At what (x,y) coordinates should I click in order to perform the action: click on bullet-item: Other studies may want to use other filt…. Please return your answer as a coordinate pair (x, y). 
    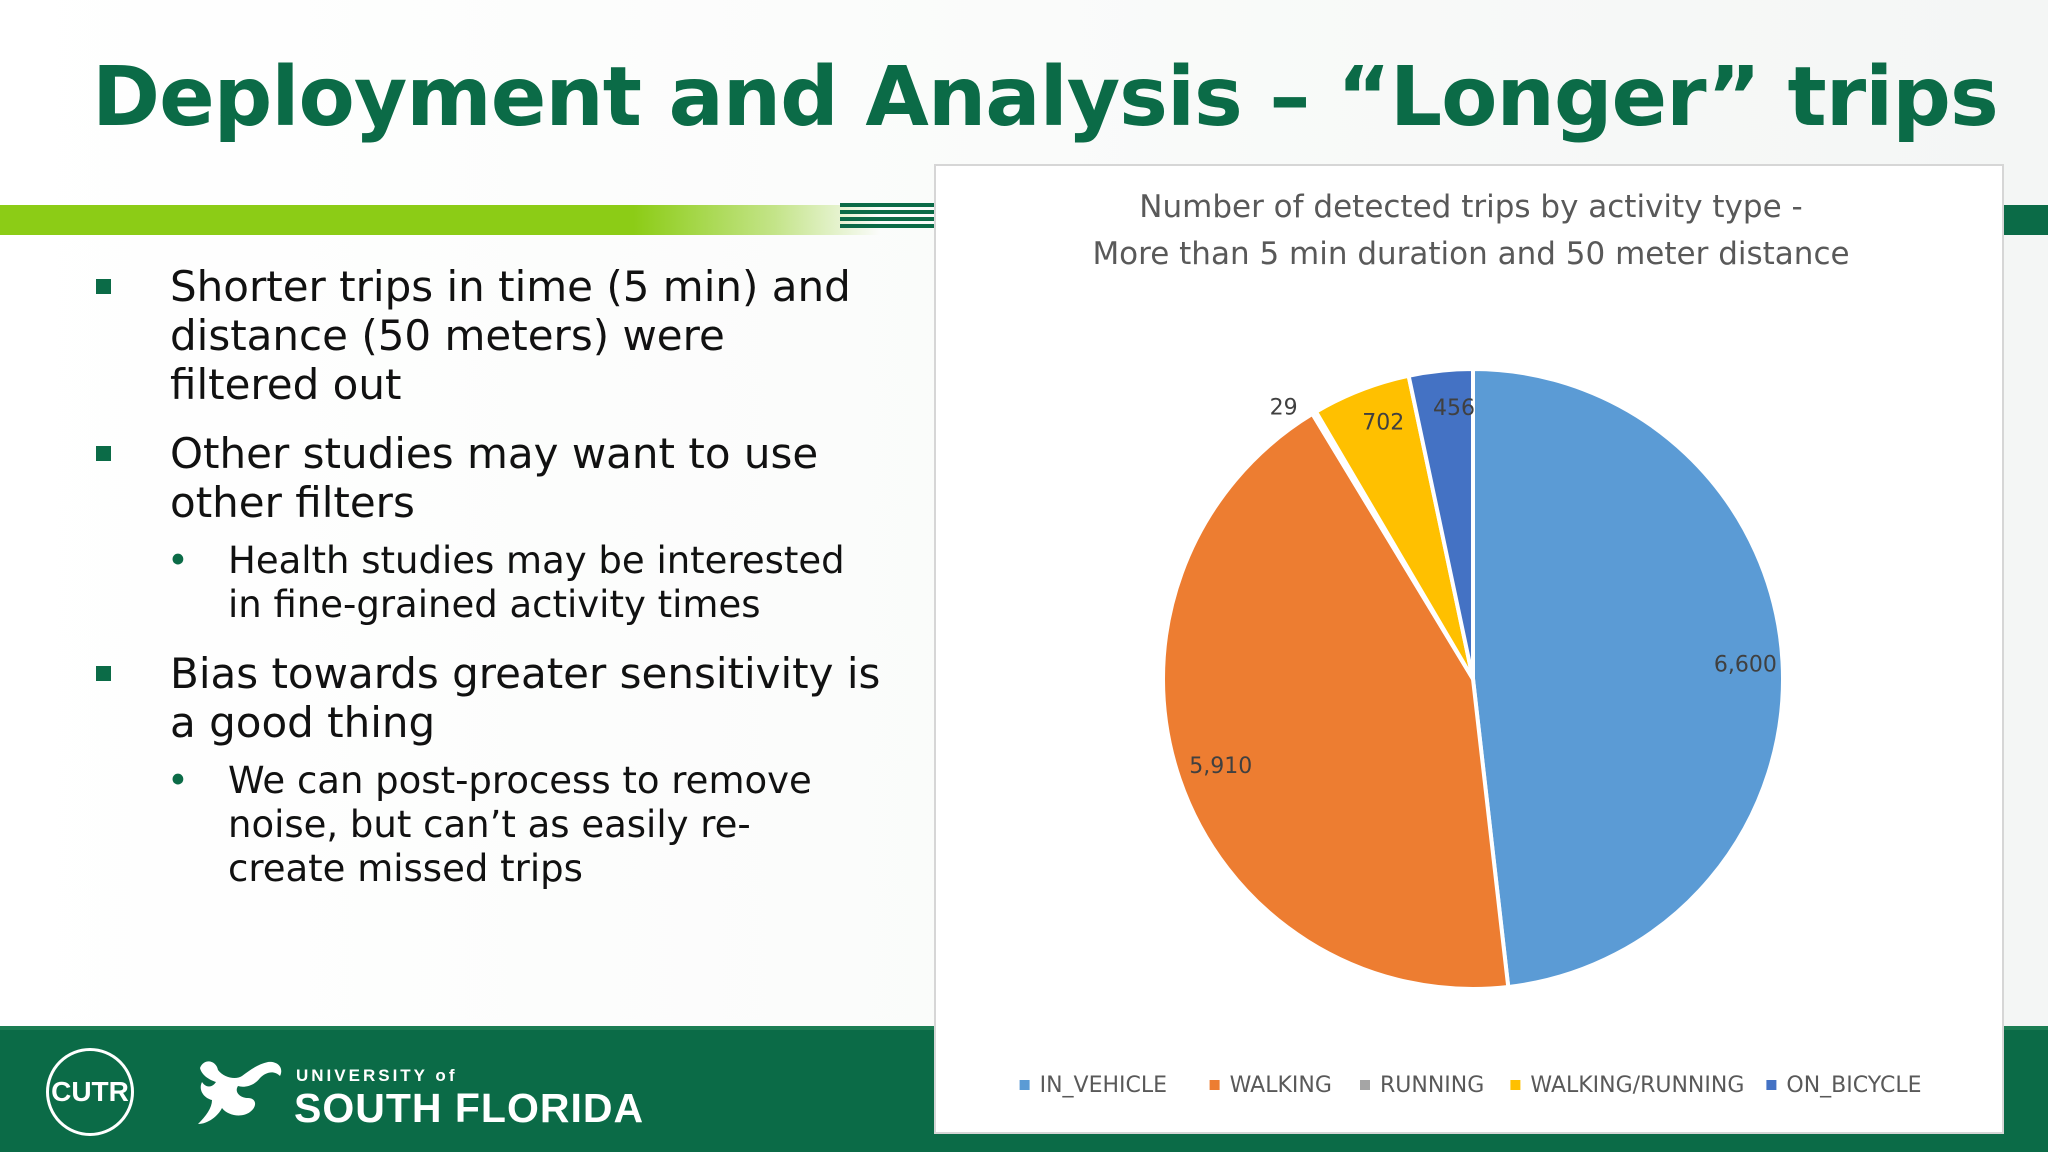
    Looking at the image, I should click on (492, 478).